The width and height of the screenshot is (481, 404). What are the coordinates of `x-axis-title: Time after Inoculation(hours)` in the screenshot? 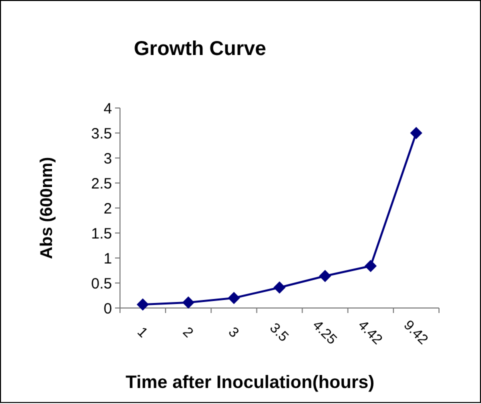 It's located at (250, 382).